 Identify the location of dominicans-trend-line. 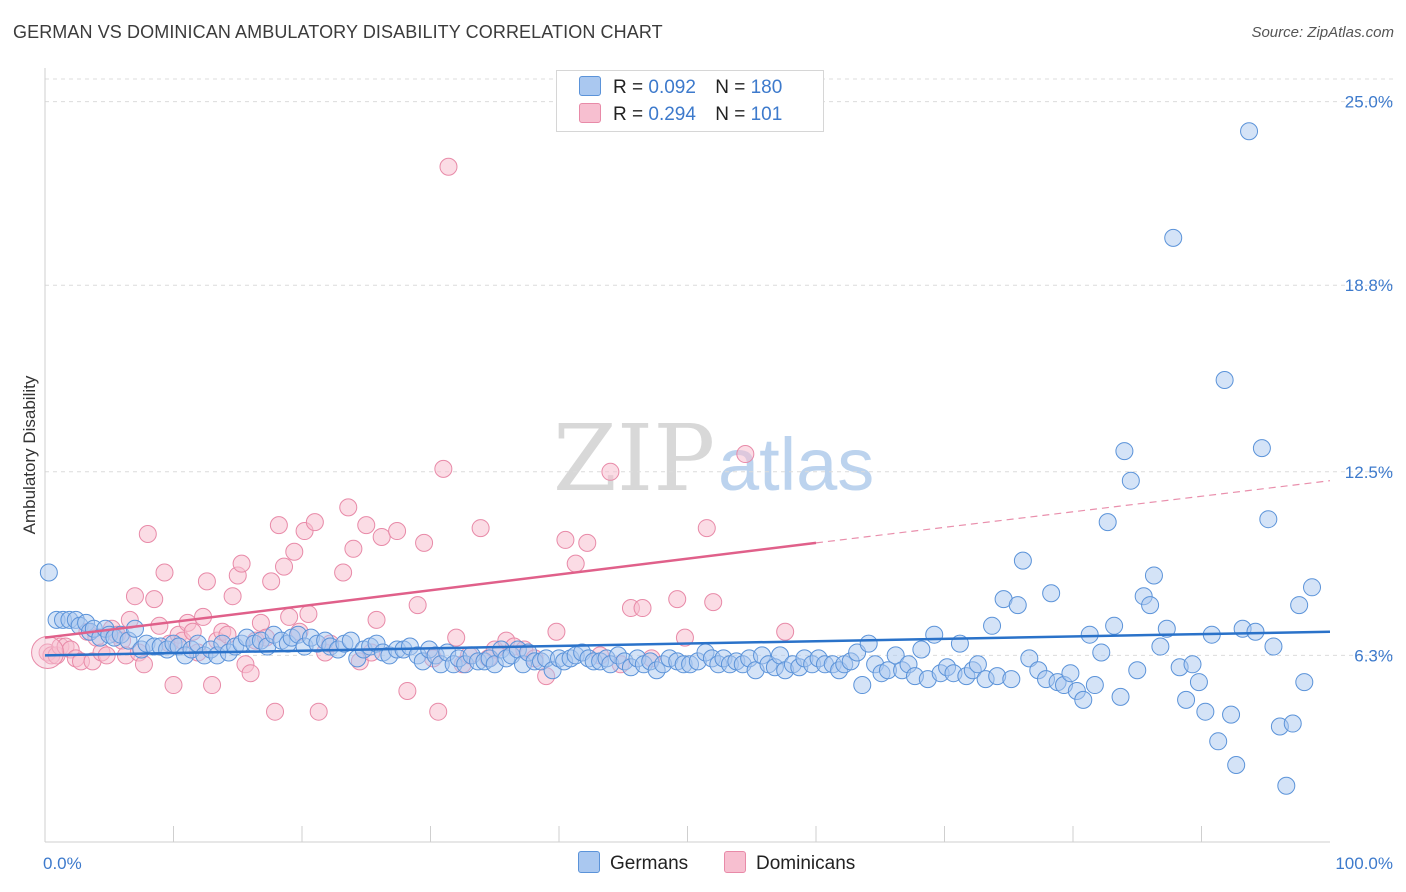
(430, 590).